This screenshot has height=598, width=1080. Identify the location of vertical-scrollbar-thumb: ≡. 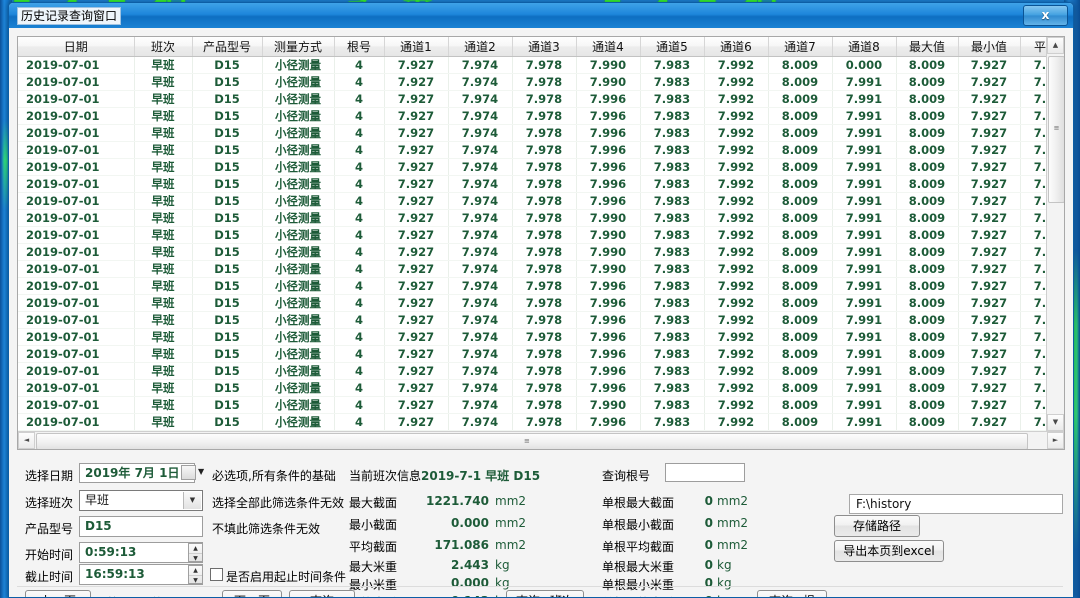
(1056, 129).